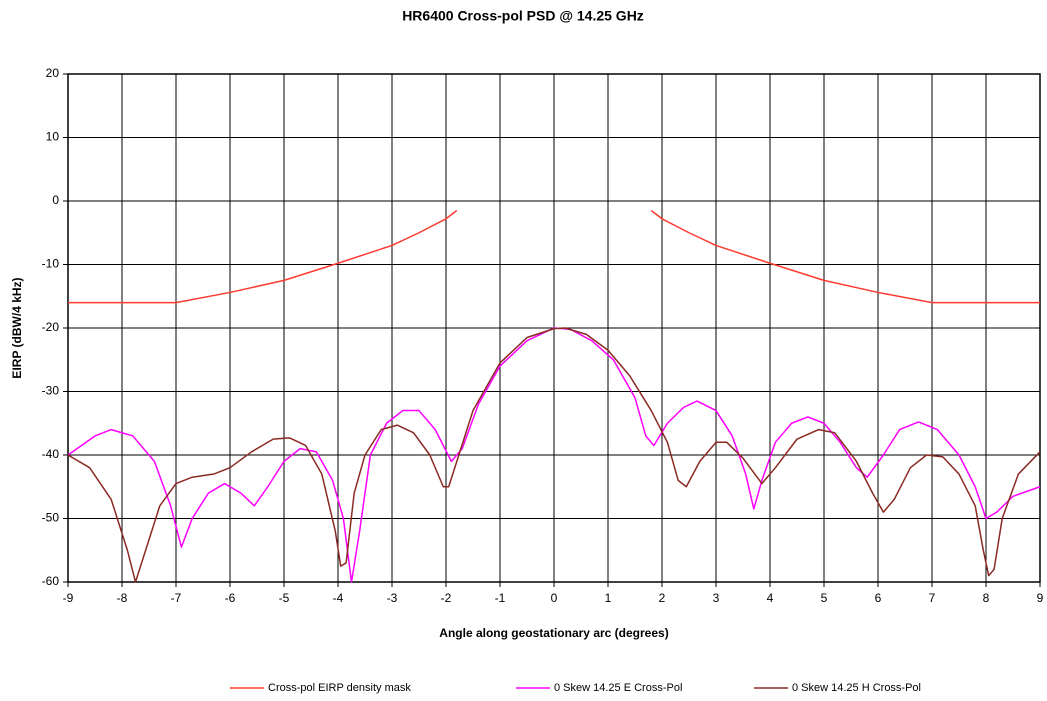 Image resolution: width=1047 pixels, height=701 pixels. Describe the element at coordinates (608, 598) in the screenshot. I see `x-tick-label: 1` at that location.